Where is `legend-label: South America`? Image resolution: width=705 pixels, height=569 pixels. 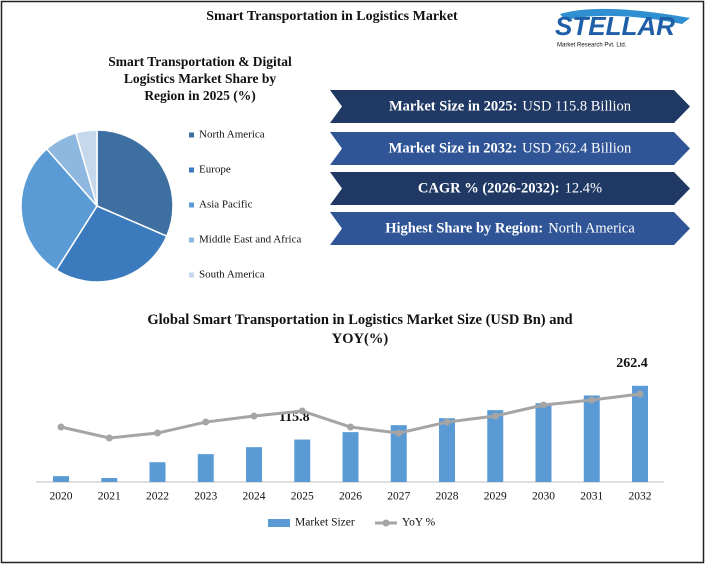
legend-label: South America is located at coordinates (232, 275).